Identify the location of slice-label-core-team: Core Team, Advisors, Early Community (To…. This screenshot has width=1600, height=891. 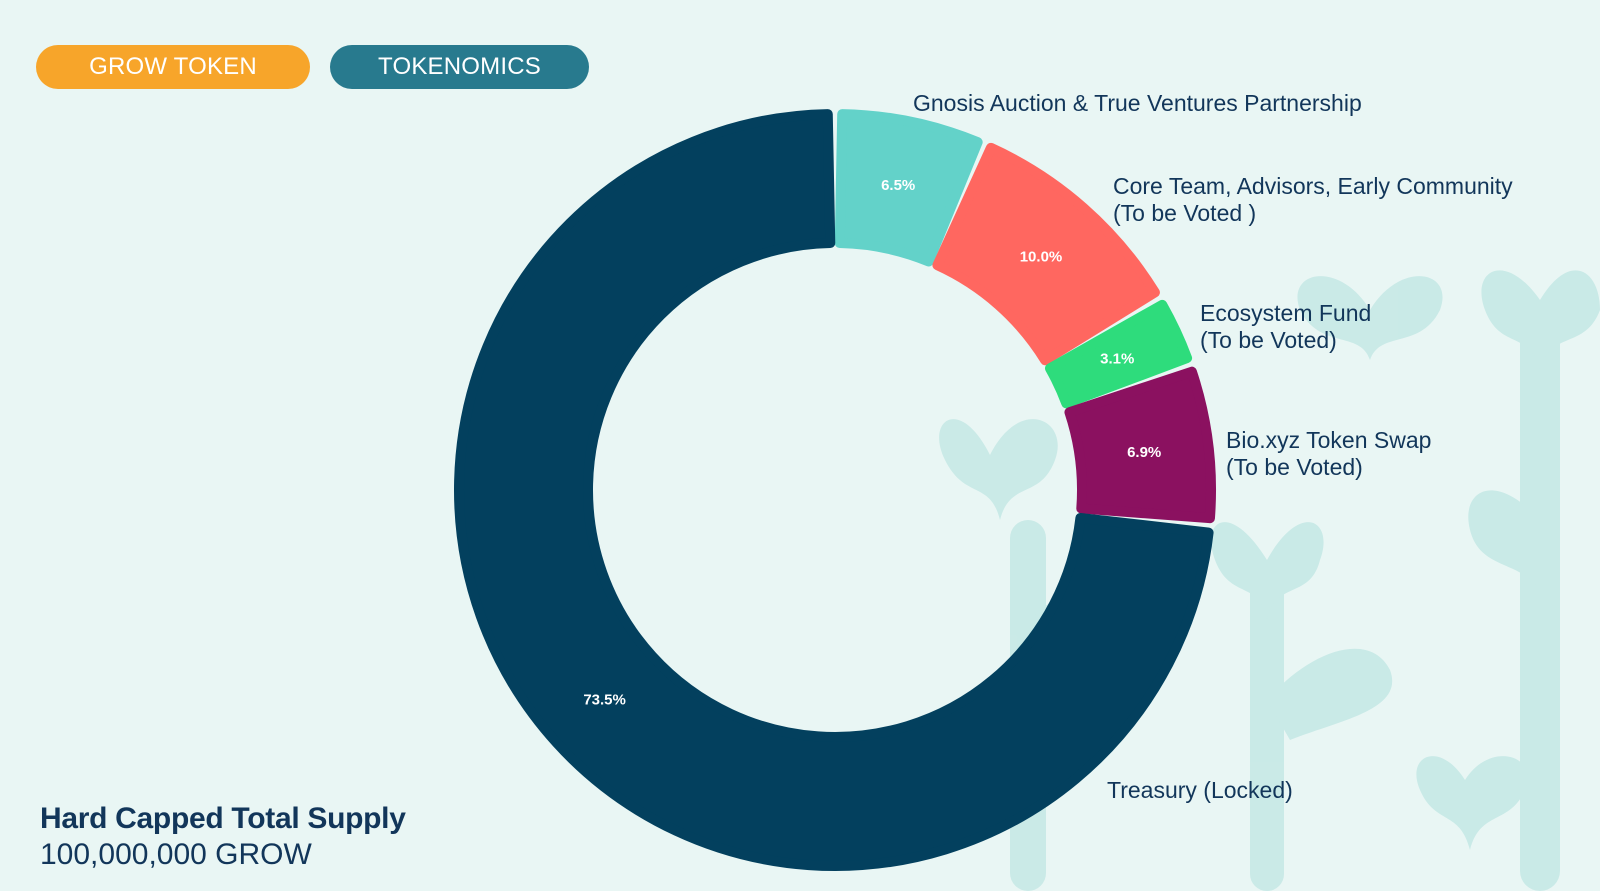
(1313, 199).